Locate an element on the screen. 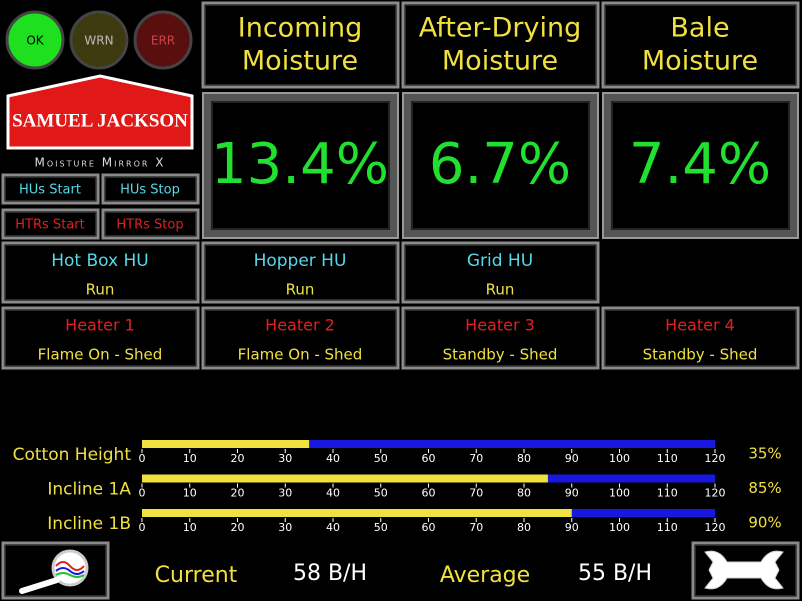  gauge-tick-label: 110 is located at coordinates (667, 458).